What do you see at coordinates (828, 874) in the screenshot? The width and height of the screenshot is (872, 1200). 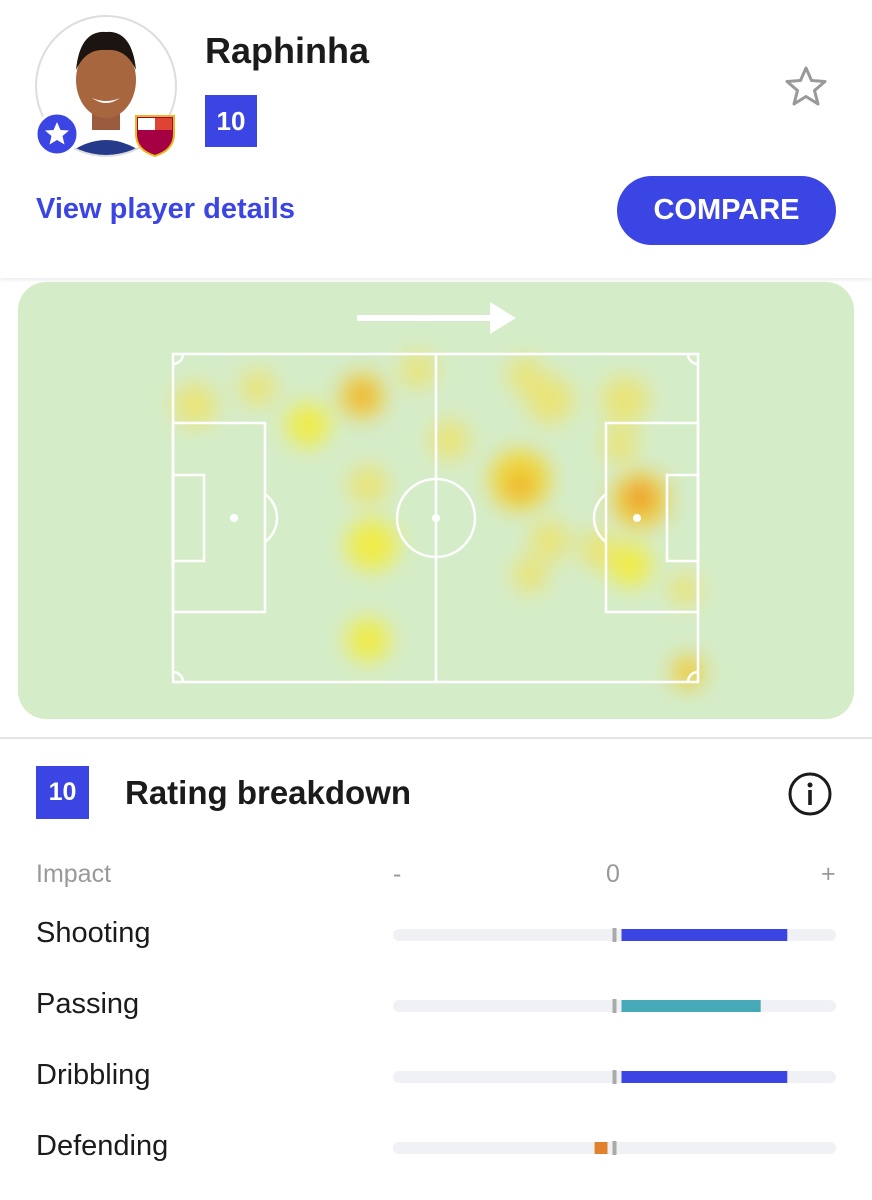 I see `plus-label: +` at bounding box center [828, 874].